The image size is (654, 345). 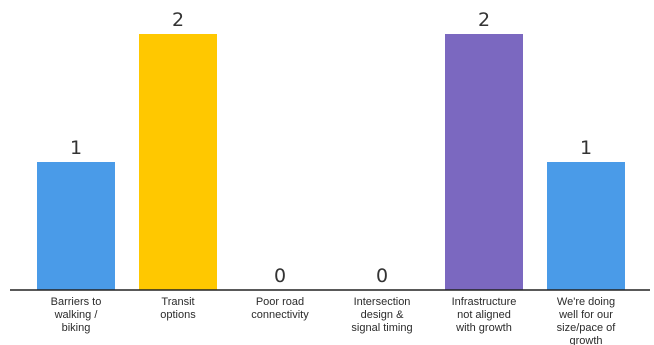 What do you see at coordinates (76, 148) in the screenshot?
I see `value-label-0: 1` at bounding box center [76, 148].